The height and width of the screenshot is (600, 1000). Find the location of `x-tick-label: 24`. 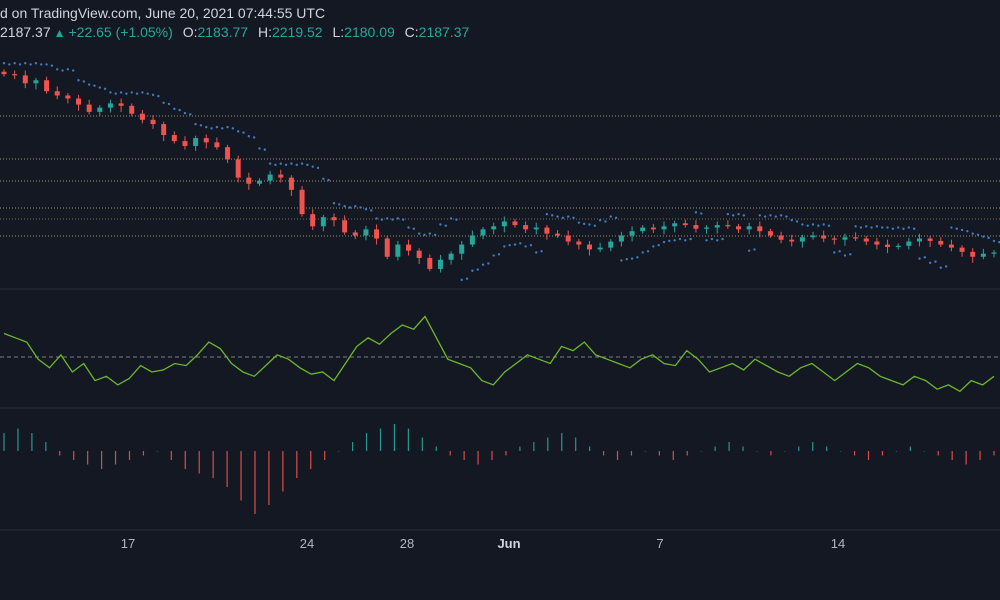

x-tick-label: 24 is located at coordinates (307, 543).